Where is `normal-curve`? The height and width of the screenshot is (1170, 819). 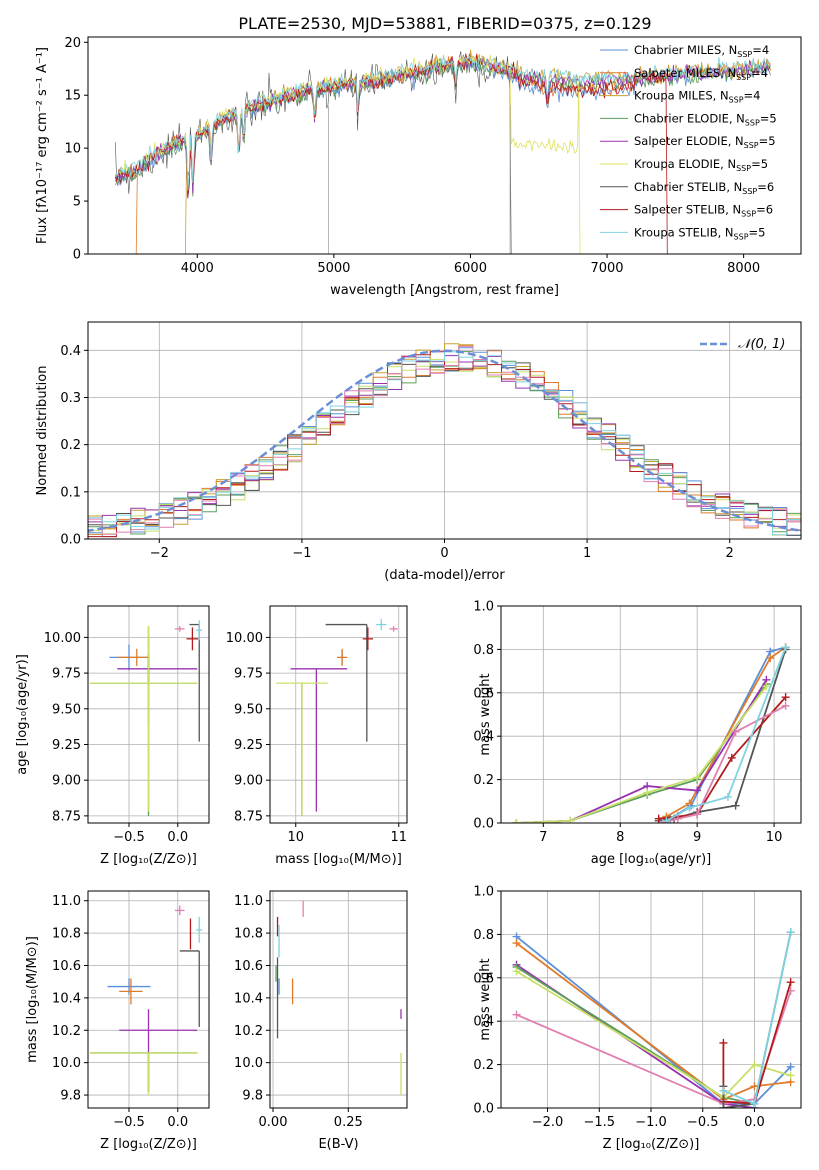 normal-curve is located at coordinates (444, 440).